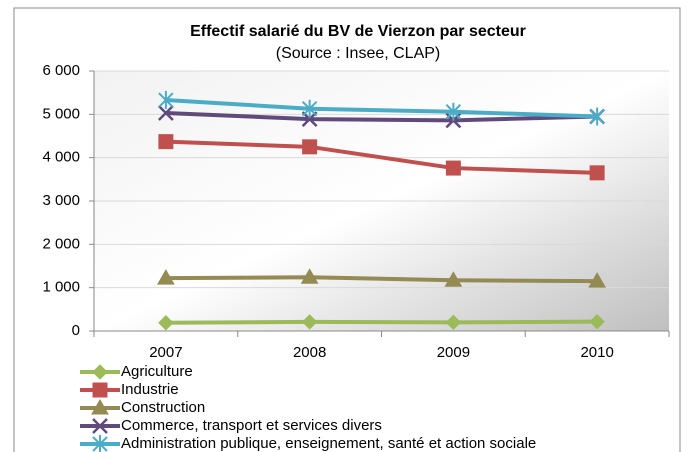 Image resolution: width=690 pixels, height=452 pixels. What do you see at coordinates (61, 200) in the screenshot?
I see `y-tick-label: 3 000` at bounding box center [61, 200].